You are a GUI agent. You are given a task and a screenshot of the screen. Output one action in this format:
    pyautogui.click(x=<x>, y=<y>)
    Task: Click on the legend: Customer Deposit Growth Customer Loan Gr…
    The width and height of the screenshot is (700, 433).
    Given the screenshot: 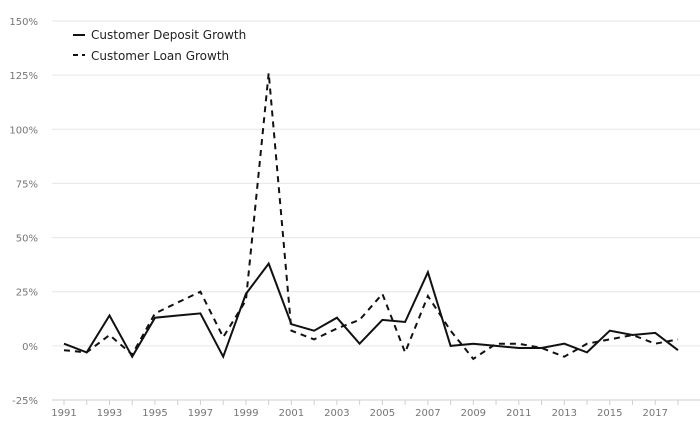 What is the action you would take?
    pyautogui.click(x=159, y=45)
    